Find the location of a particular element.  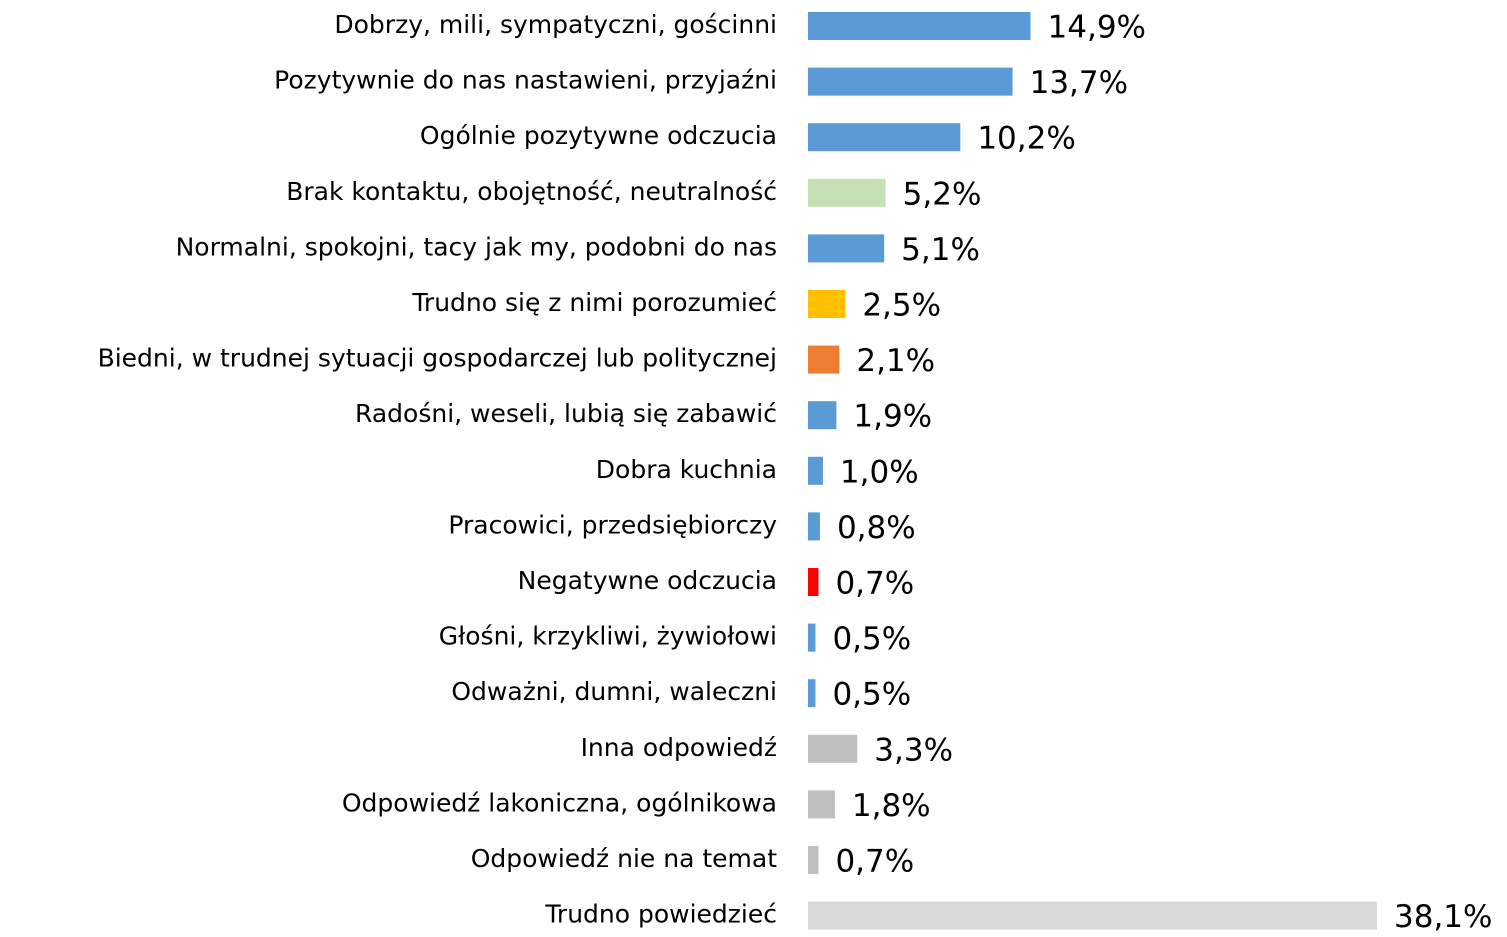

value-label: 1,9% is located at coordinates (892, 417).